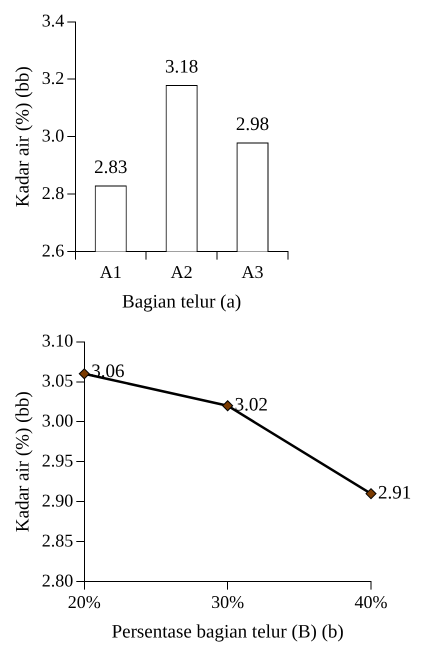 This screenshot has width=429, height=658. What do you see at coordinates (253, 124) in the screenshot?
I see `data-label: 2.98` at bounding box center [253, 124].